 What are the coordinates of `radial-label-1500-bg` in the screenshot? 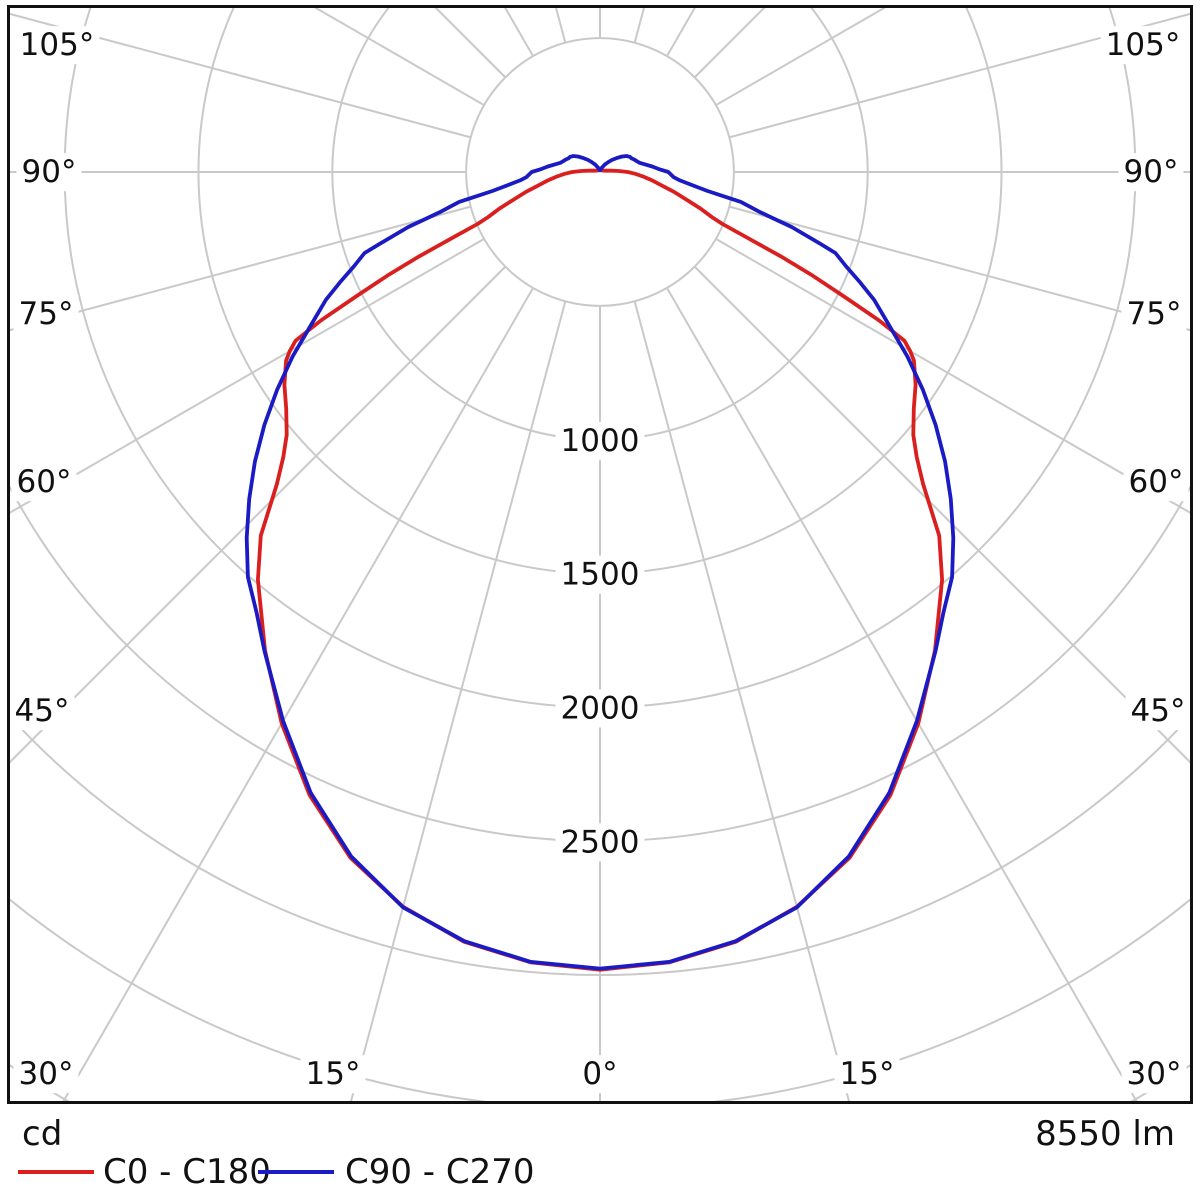 It's located at (600, 574).